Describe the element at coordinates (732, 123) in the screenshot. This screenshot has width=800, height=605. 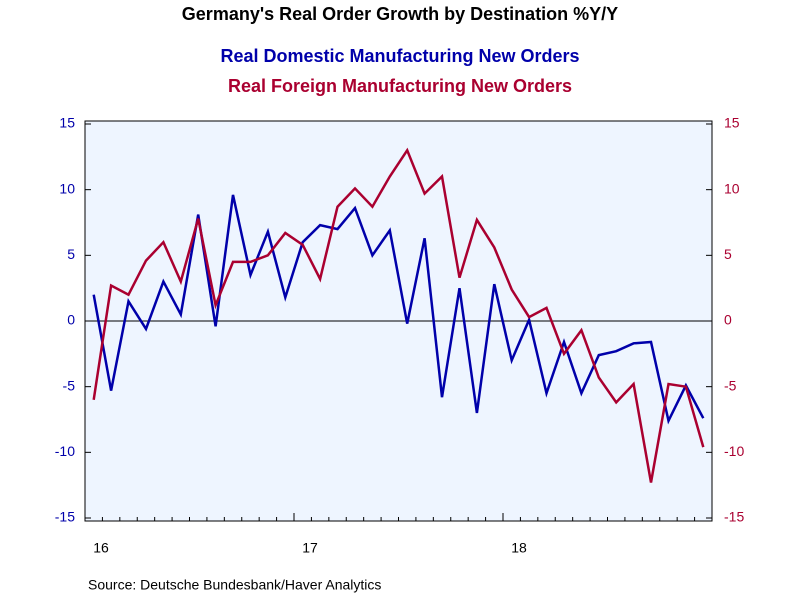
I see `y2-tick-label: 15` at that location.